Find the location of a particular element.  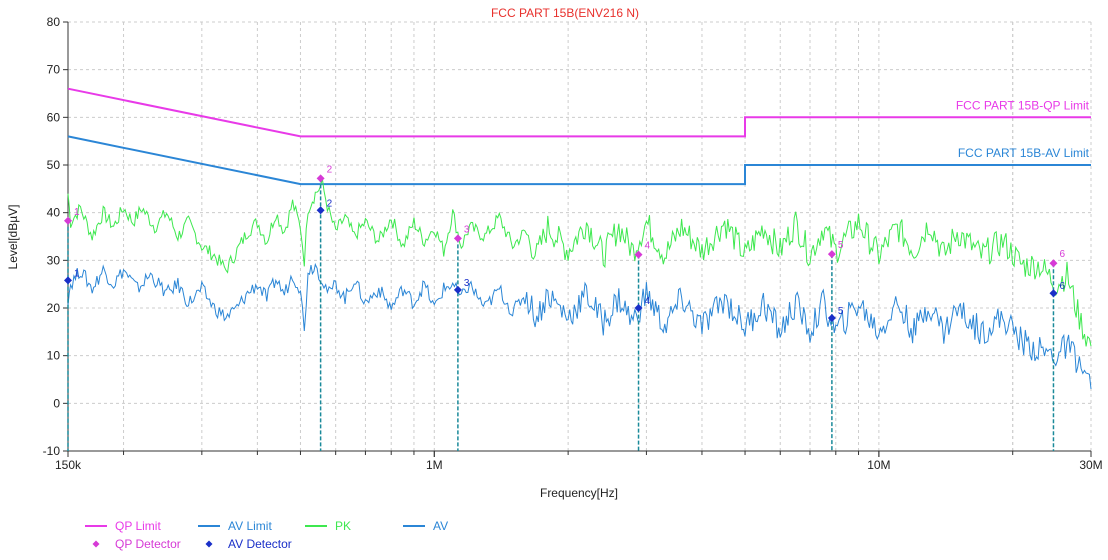

y-tick-label: 70 is located at coordinates (54, 70).